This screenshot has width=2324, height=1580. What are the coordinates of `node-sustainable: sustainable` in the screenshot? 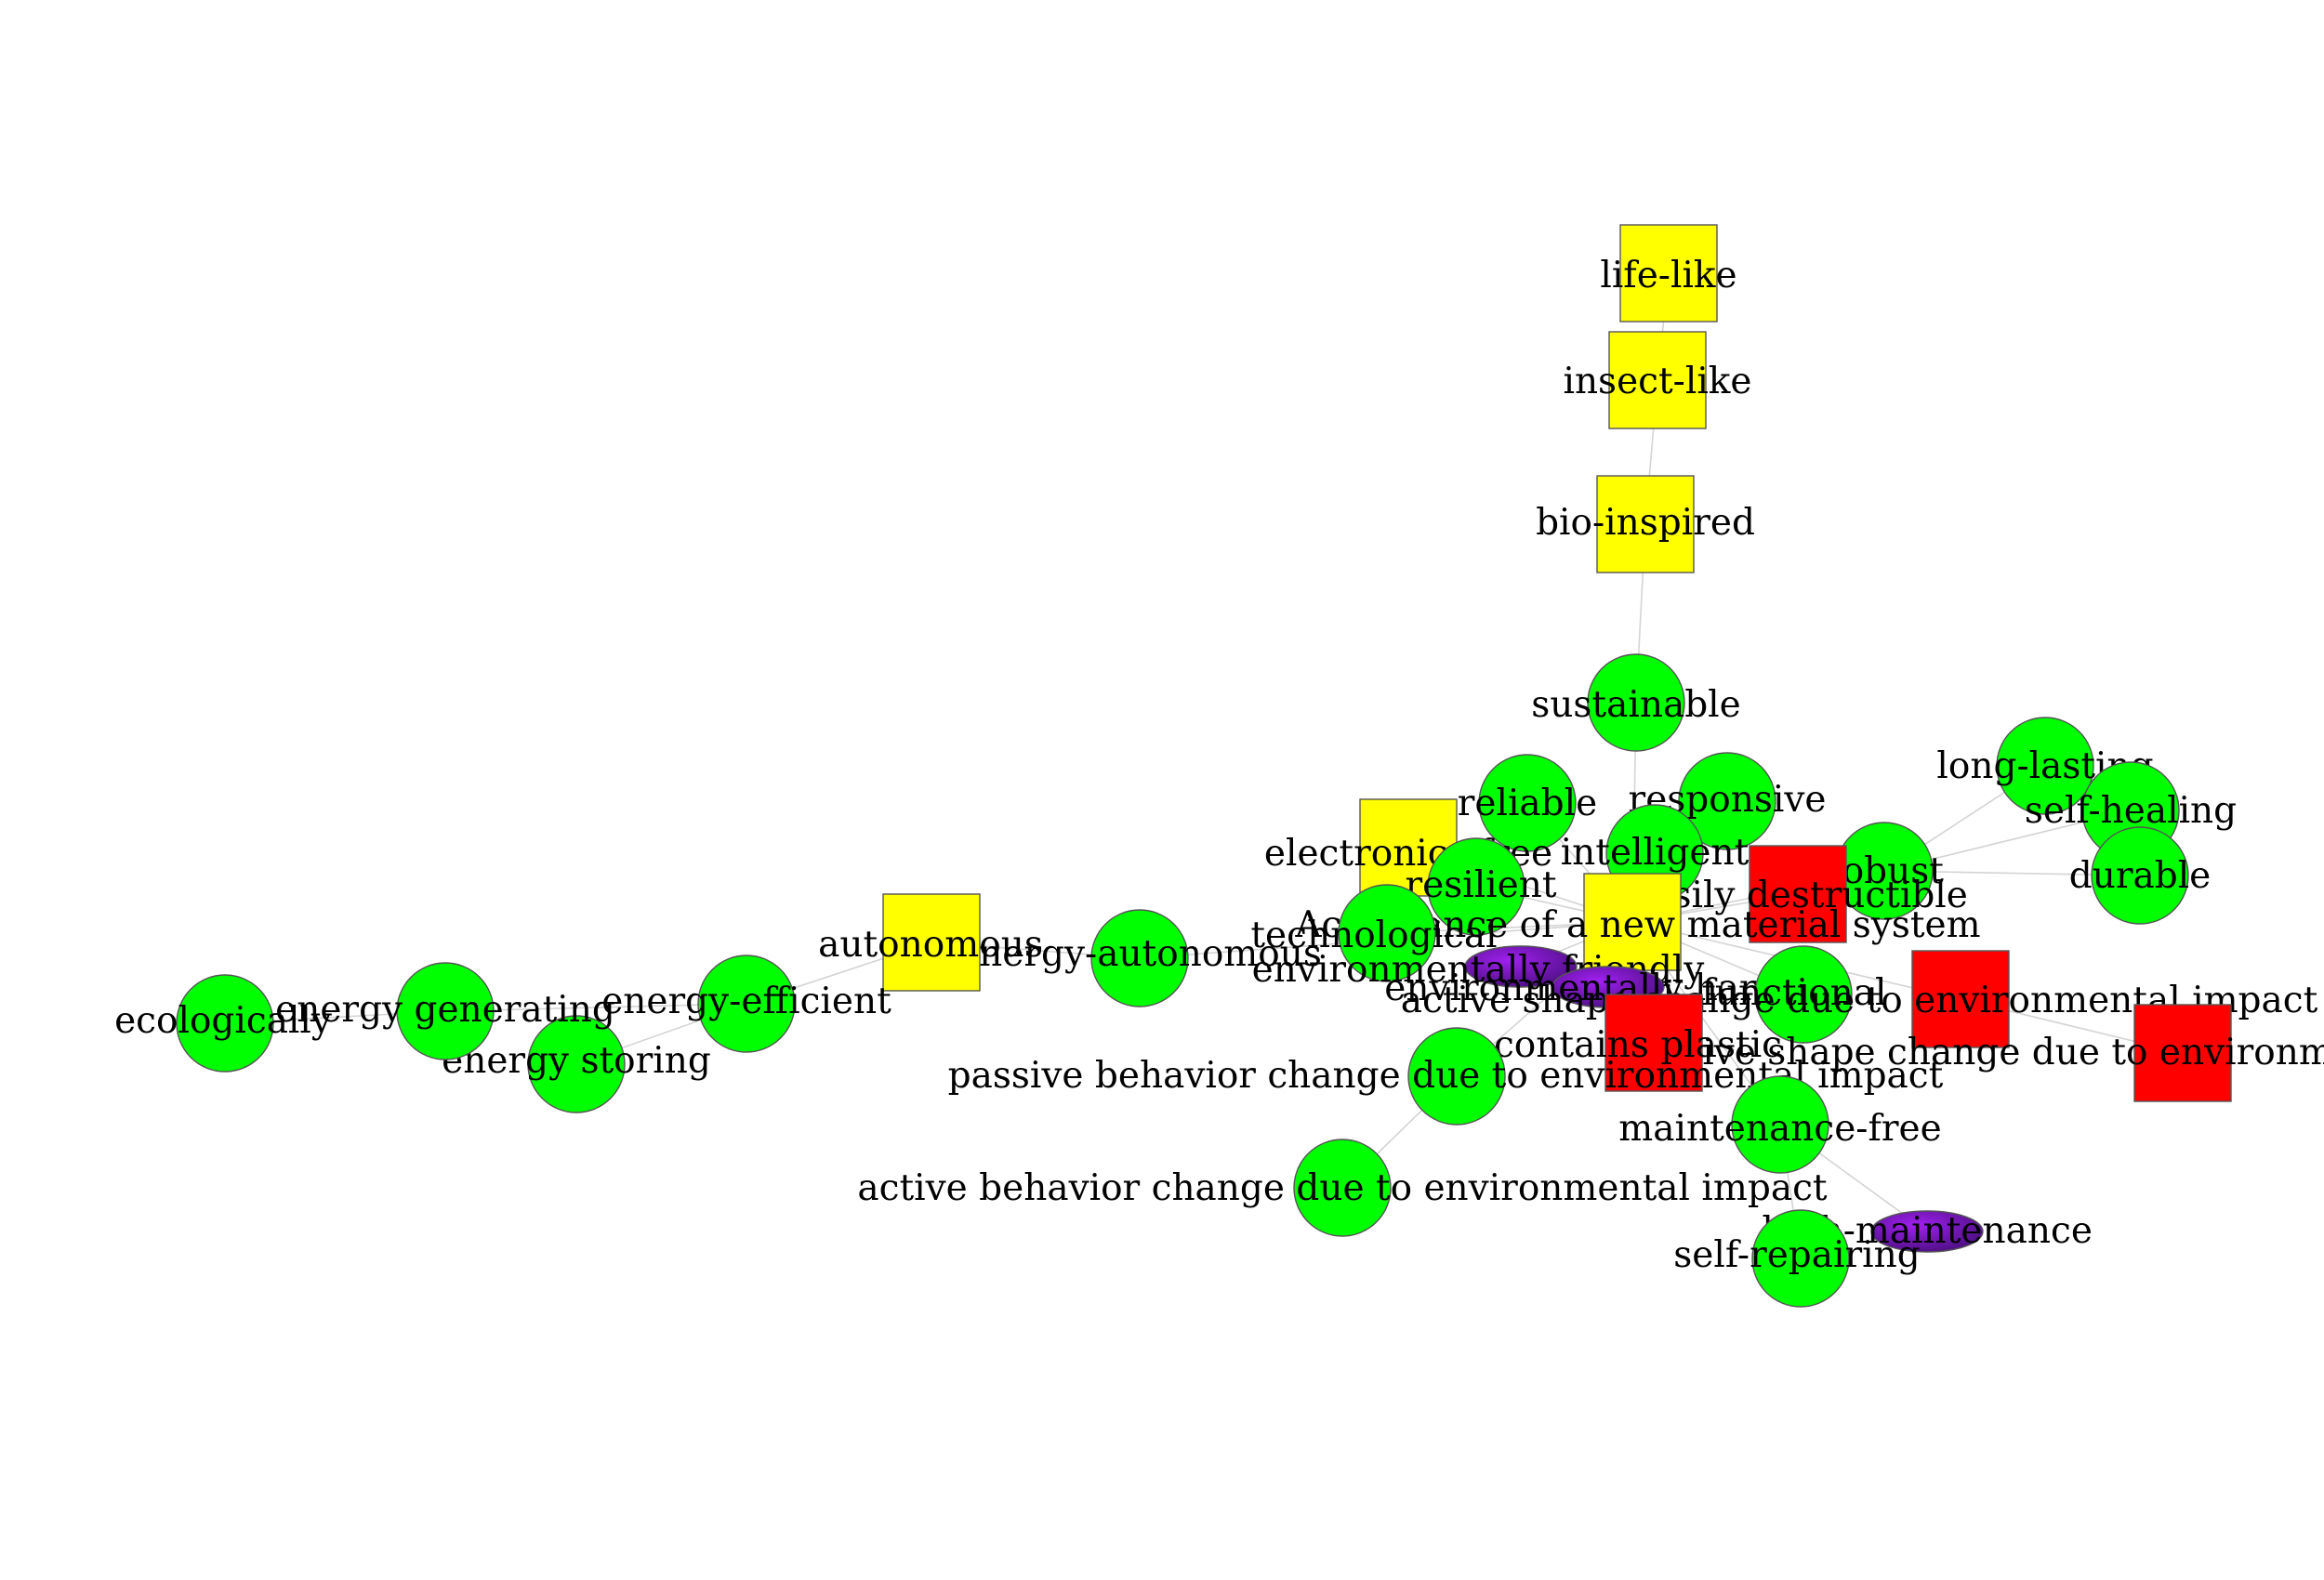 It's located at (1636, 702).